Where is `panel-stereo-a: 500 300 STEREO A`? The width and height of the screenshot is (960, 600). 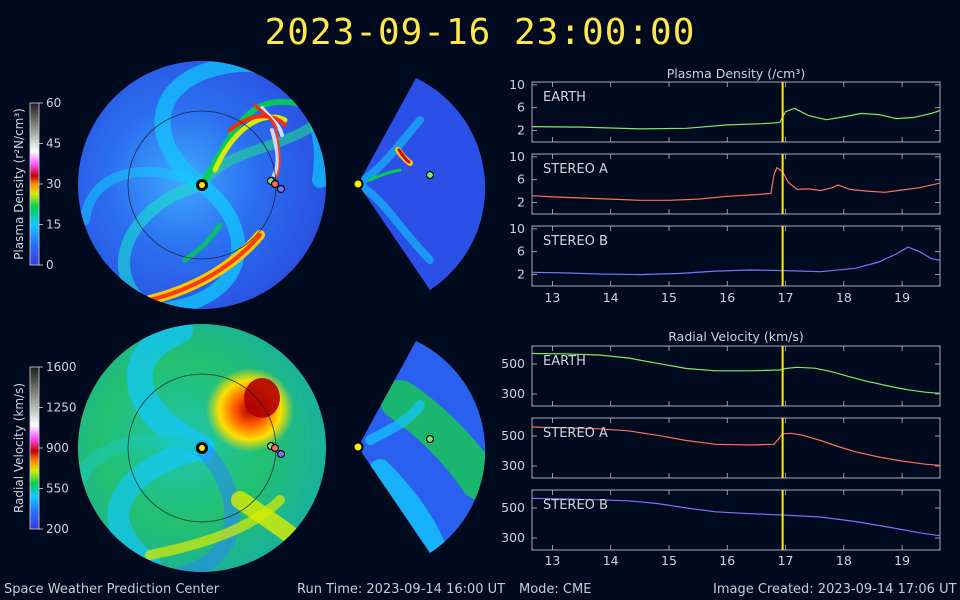
panel-stereo-a: 500 300 STEREO A is located at coordinates (721, 448).